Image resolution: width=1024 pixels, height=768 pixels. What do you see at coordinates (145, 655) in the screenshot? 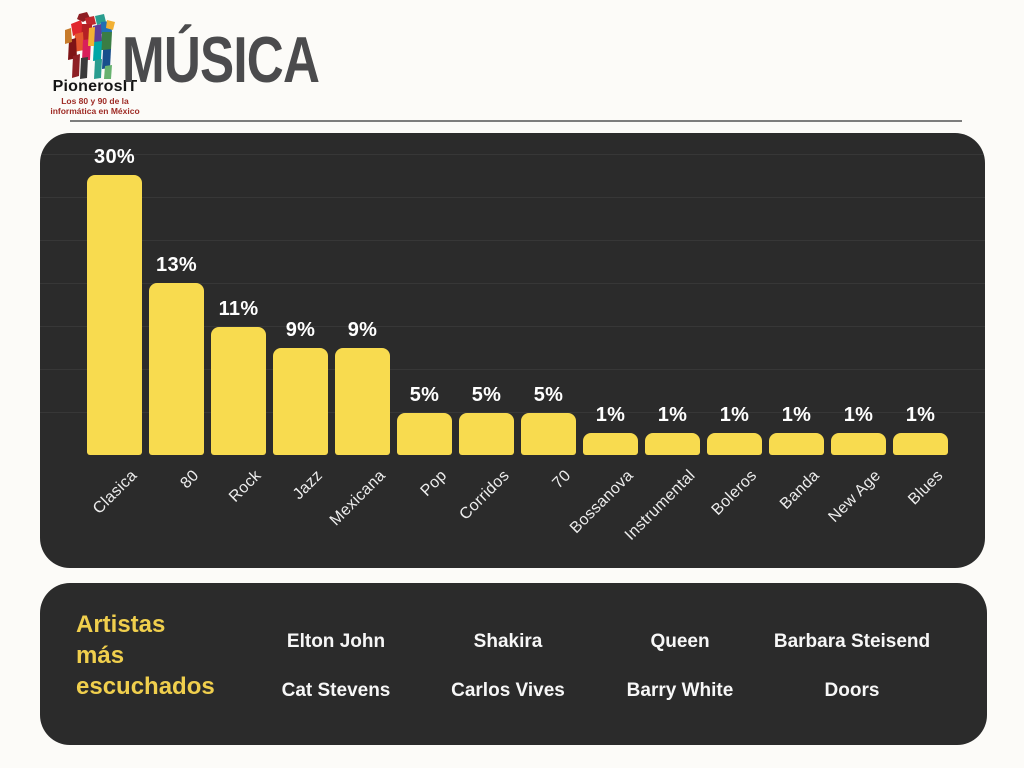
I see `artists-heading: Artistas más escuchados` at bounding box center [145, 655].